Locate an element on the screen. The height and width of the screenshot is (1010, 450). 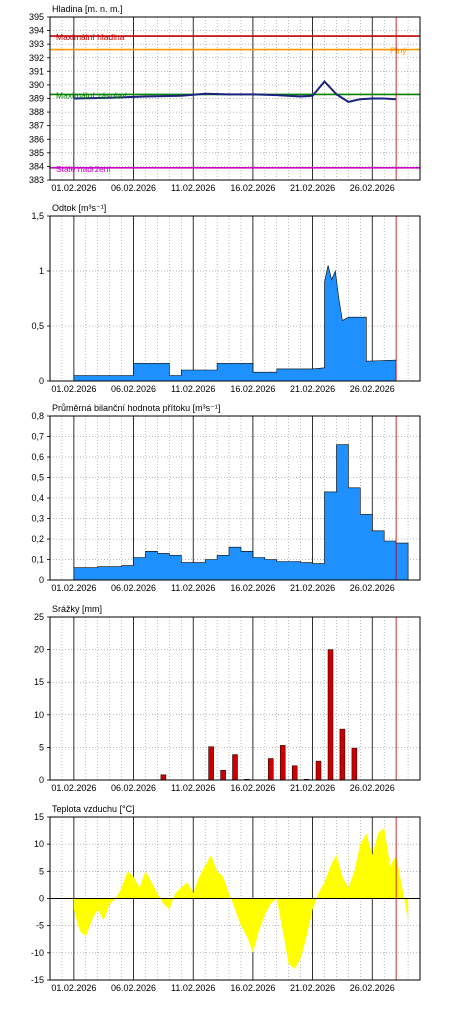
y-tick-label: -10 is located at coordinates (37, 953).